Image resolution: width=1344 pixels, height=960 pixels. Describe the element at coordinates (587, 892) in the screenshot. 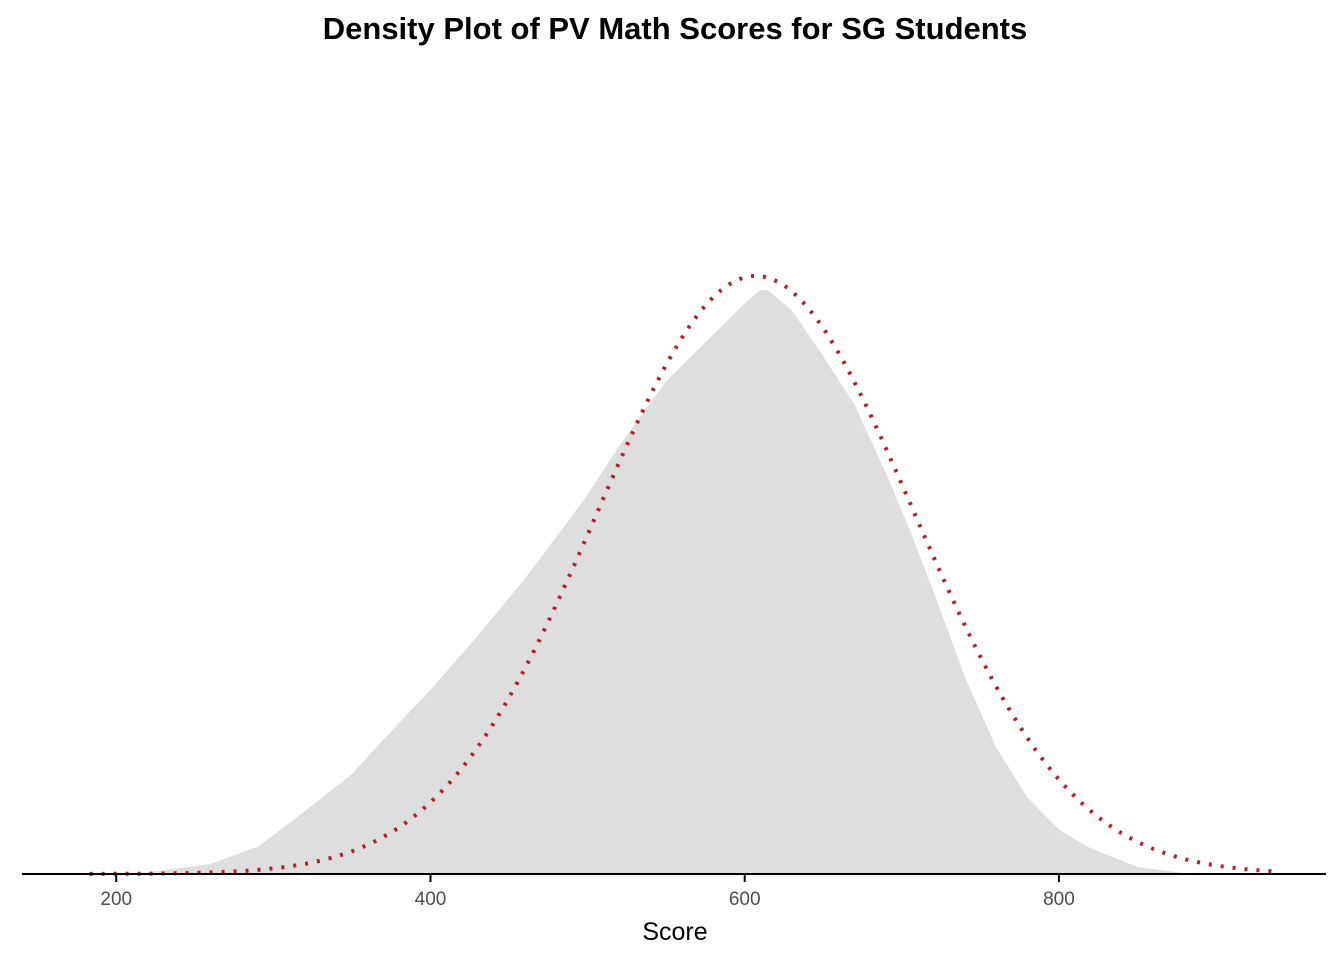

I see `x-axis-ticks: 200 400 600 800` at that location.